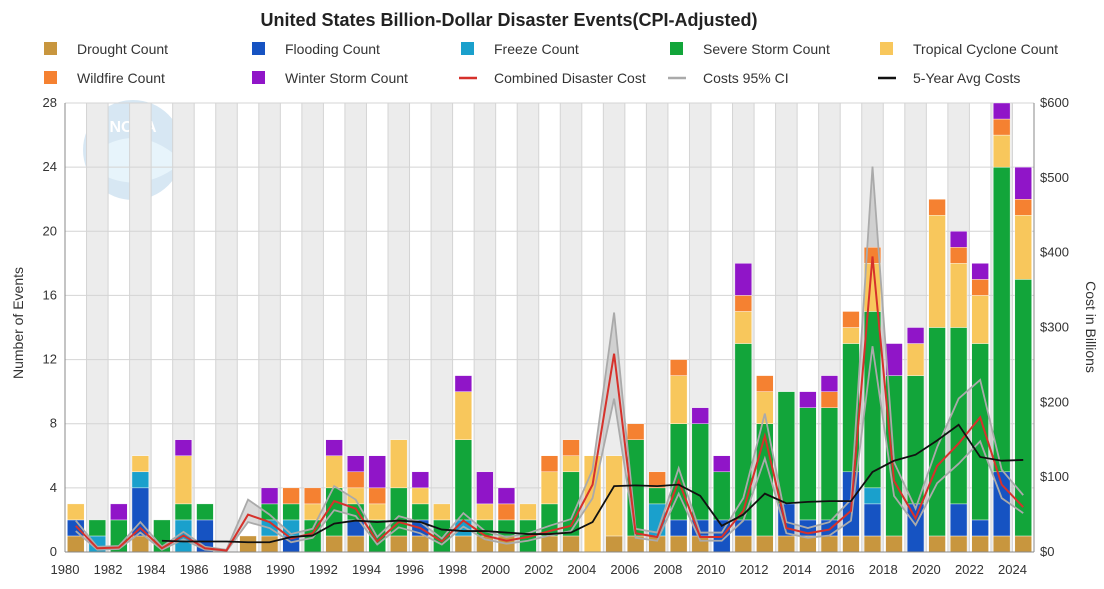 This screenshot has width=1104, height=589. Describe the element at coordinates (667, 569) in the screenshot. I see `x-tick-label: 2008` at that location.